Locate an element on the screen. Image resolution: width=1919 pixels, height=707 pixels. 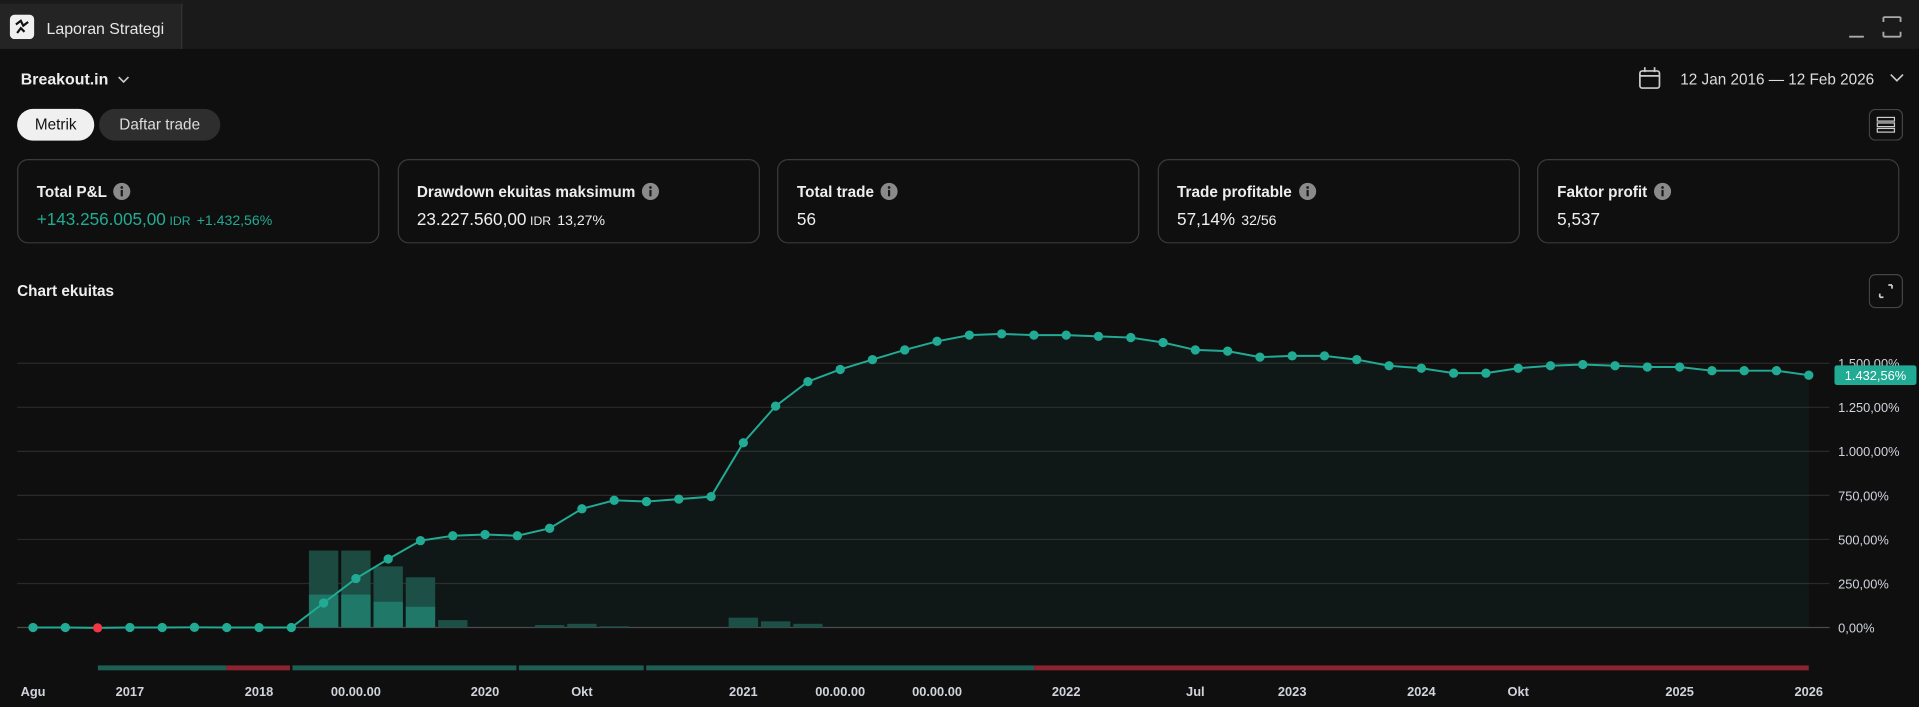
metric-label: Total P&L is located at coordinates (71, 191).